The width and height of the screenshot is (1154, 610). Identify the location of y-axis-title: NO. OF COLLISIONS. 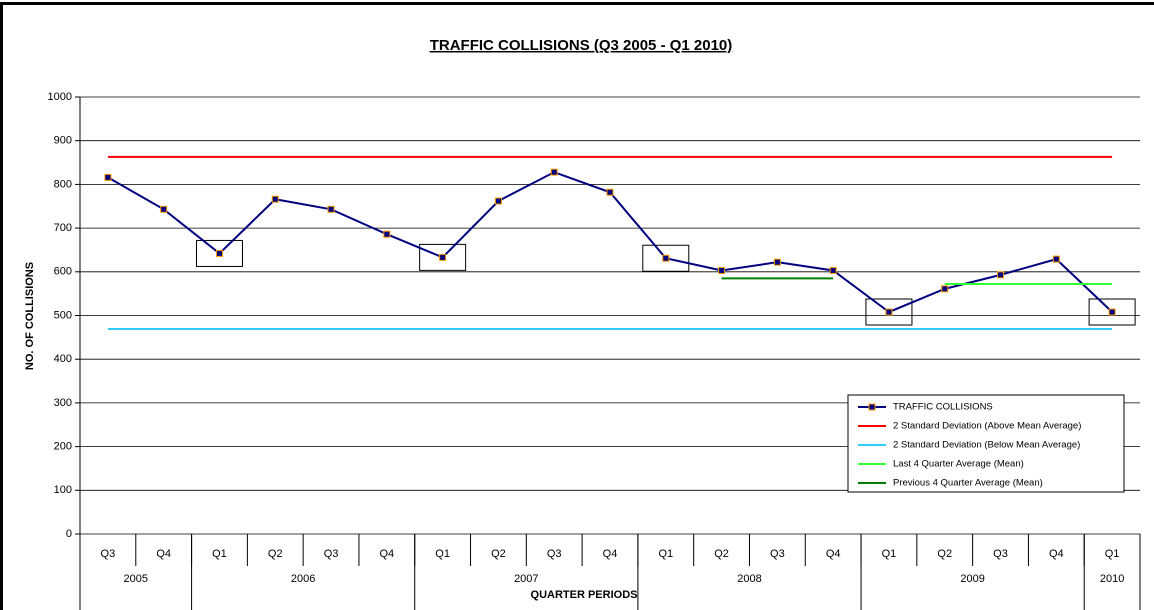
(30, 316).